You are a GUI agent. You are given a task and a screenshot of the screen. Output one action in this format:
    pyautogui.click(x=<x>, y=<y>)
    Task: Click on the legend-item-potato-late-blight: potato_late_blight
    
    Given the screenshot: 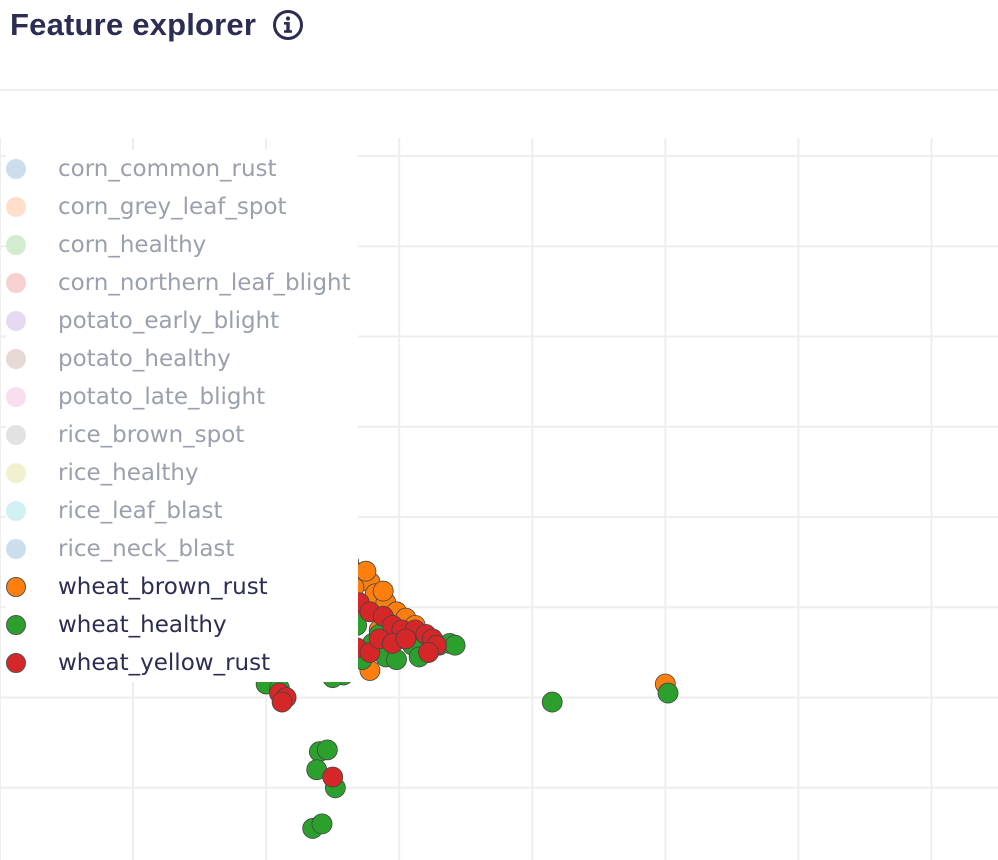 What is the action you would take?
    pyautogui.click(x=182, y=397)
    